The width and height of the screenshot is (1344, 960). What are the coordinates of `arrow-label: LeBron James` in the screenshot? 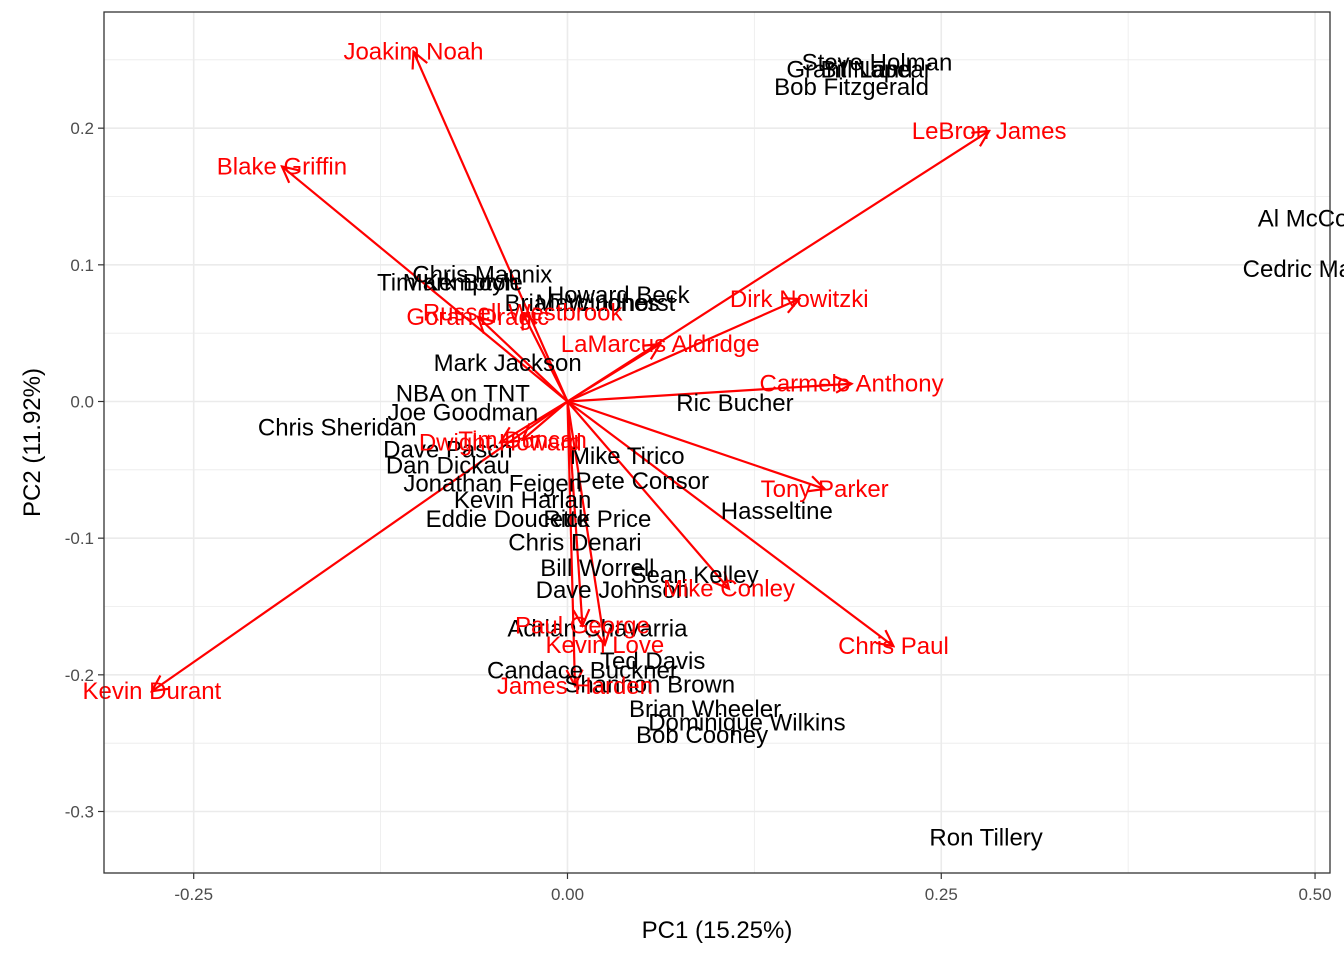 It's located at (989, 131).